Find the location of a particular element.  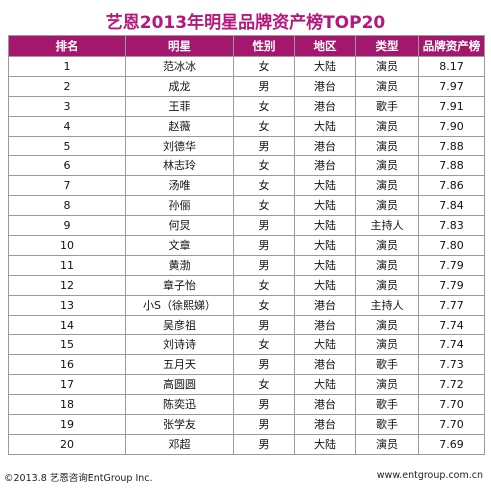

cell-star: 林志玲 is located at coordinates (179, 166).